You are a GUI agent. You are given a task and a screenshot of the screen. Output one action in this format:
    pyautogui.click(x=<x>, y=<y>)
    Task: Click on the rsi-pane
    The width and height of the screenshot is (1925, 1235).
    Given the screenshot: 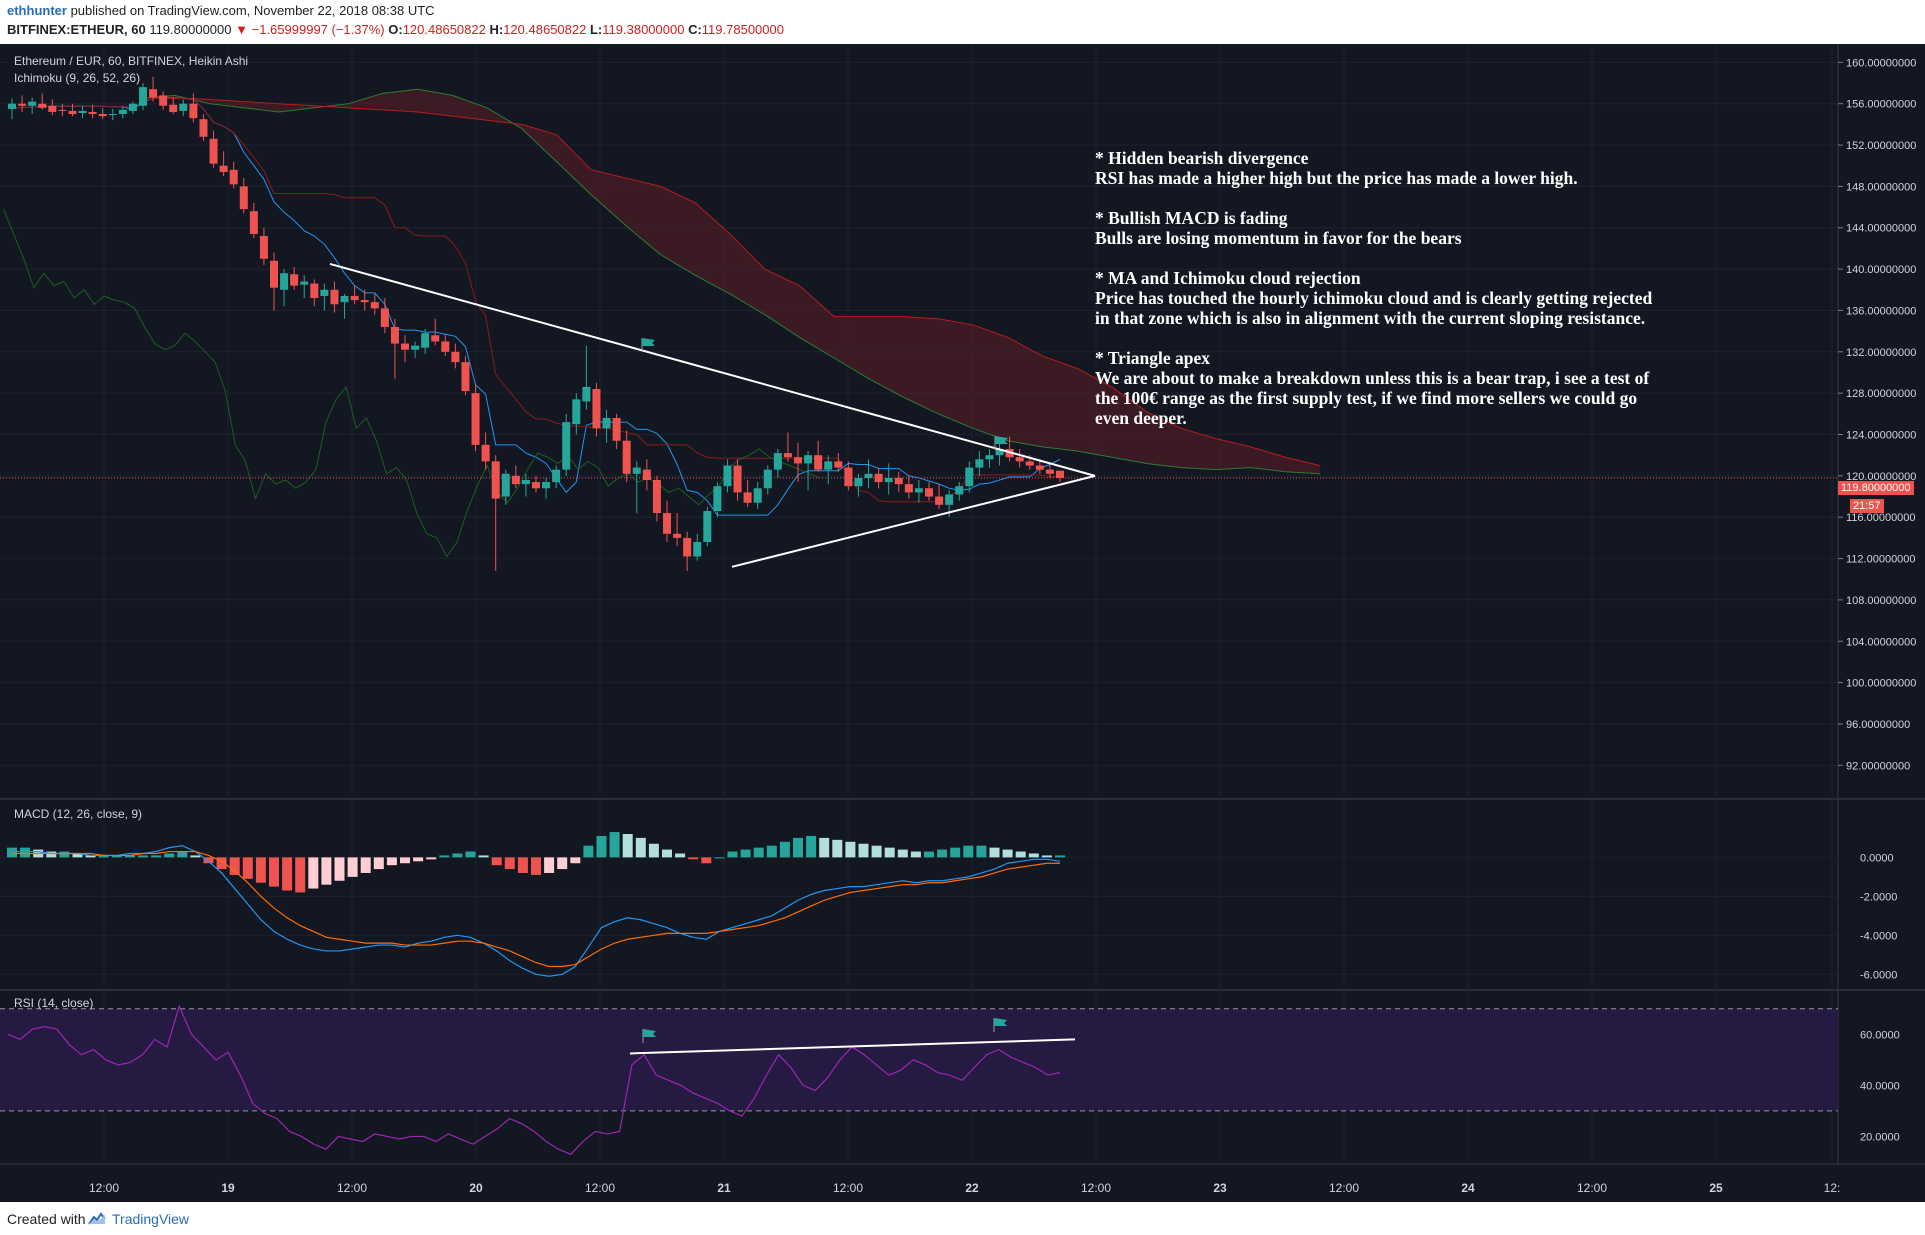 What is the action you would take?
    pyautogui.click(x=919, y=1080)
    